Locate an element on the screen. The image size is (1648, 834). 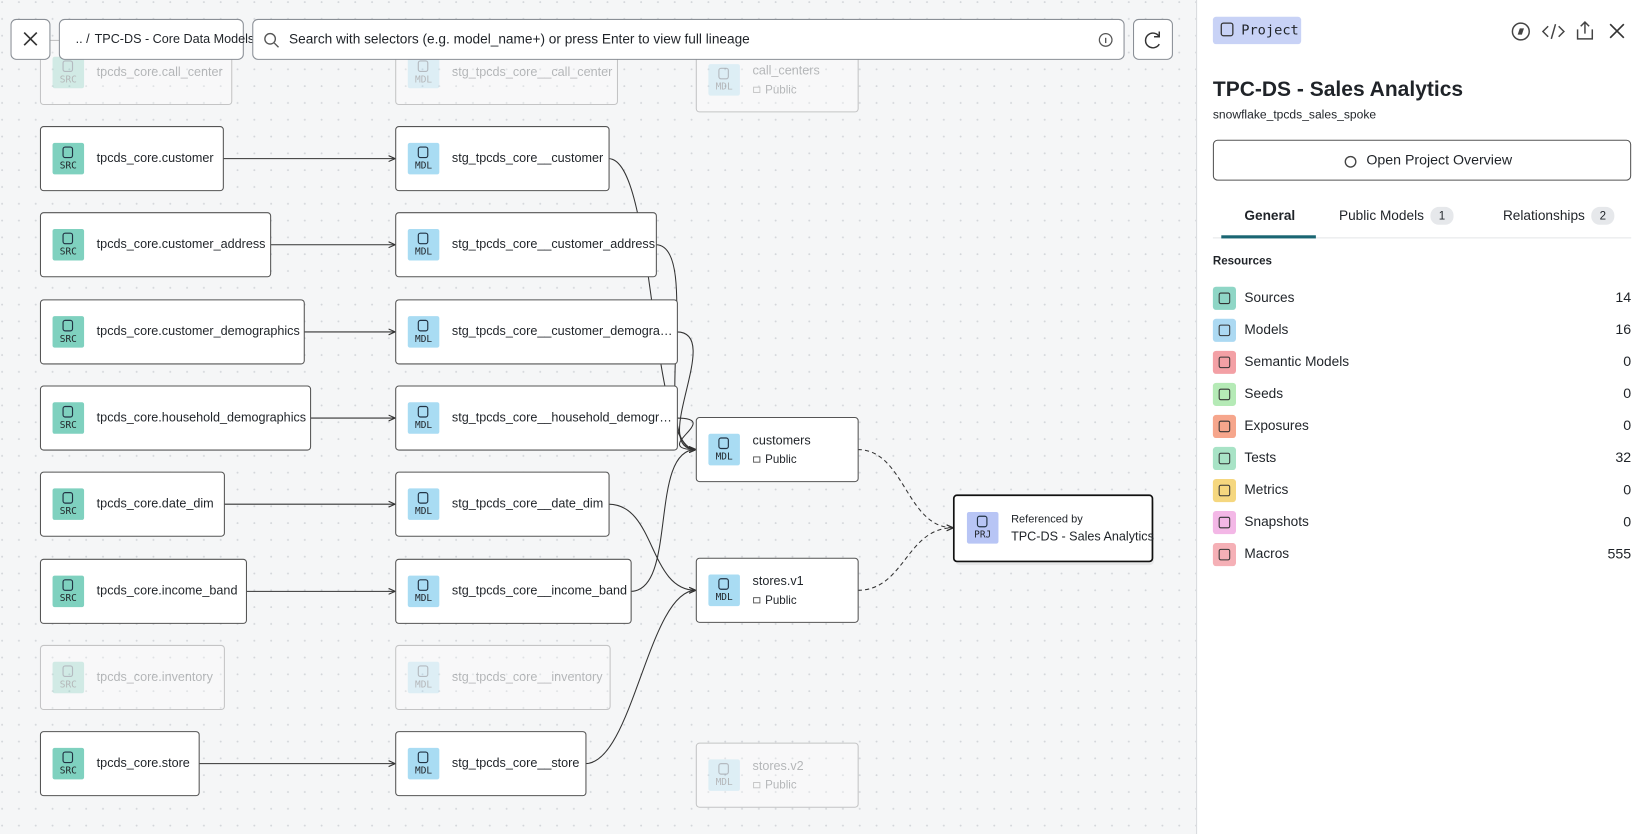
lineage-node: MDL stores.v2 Public is located at coordinates (777, 775).